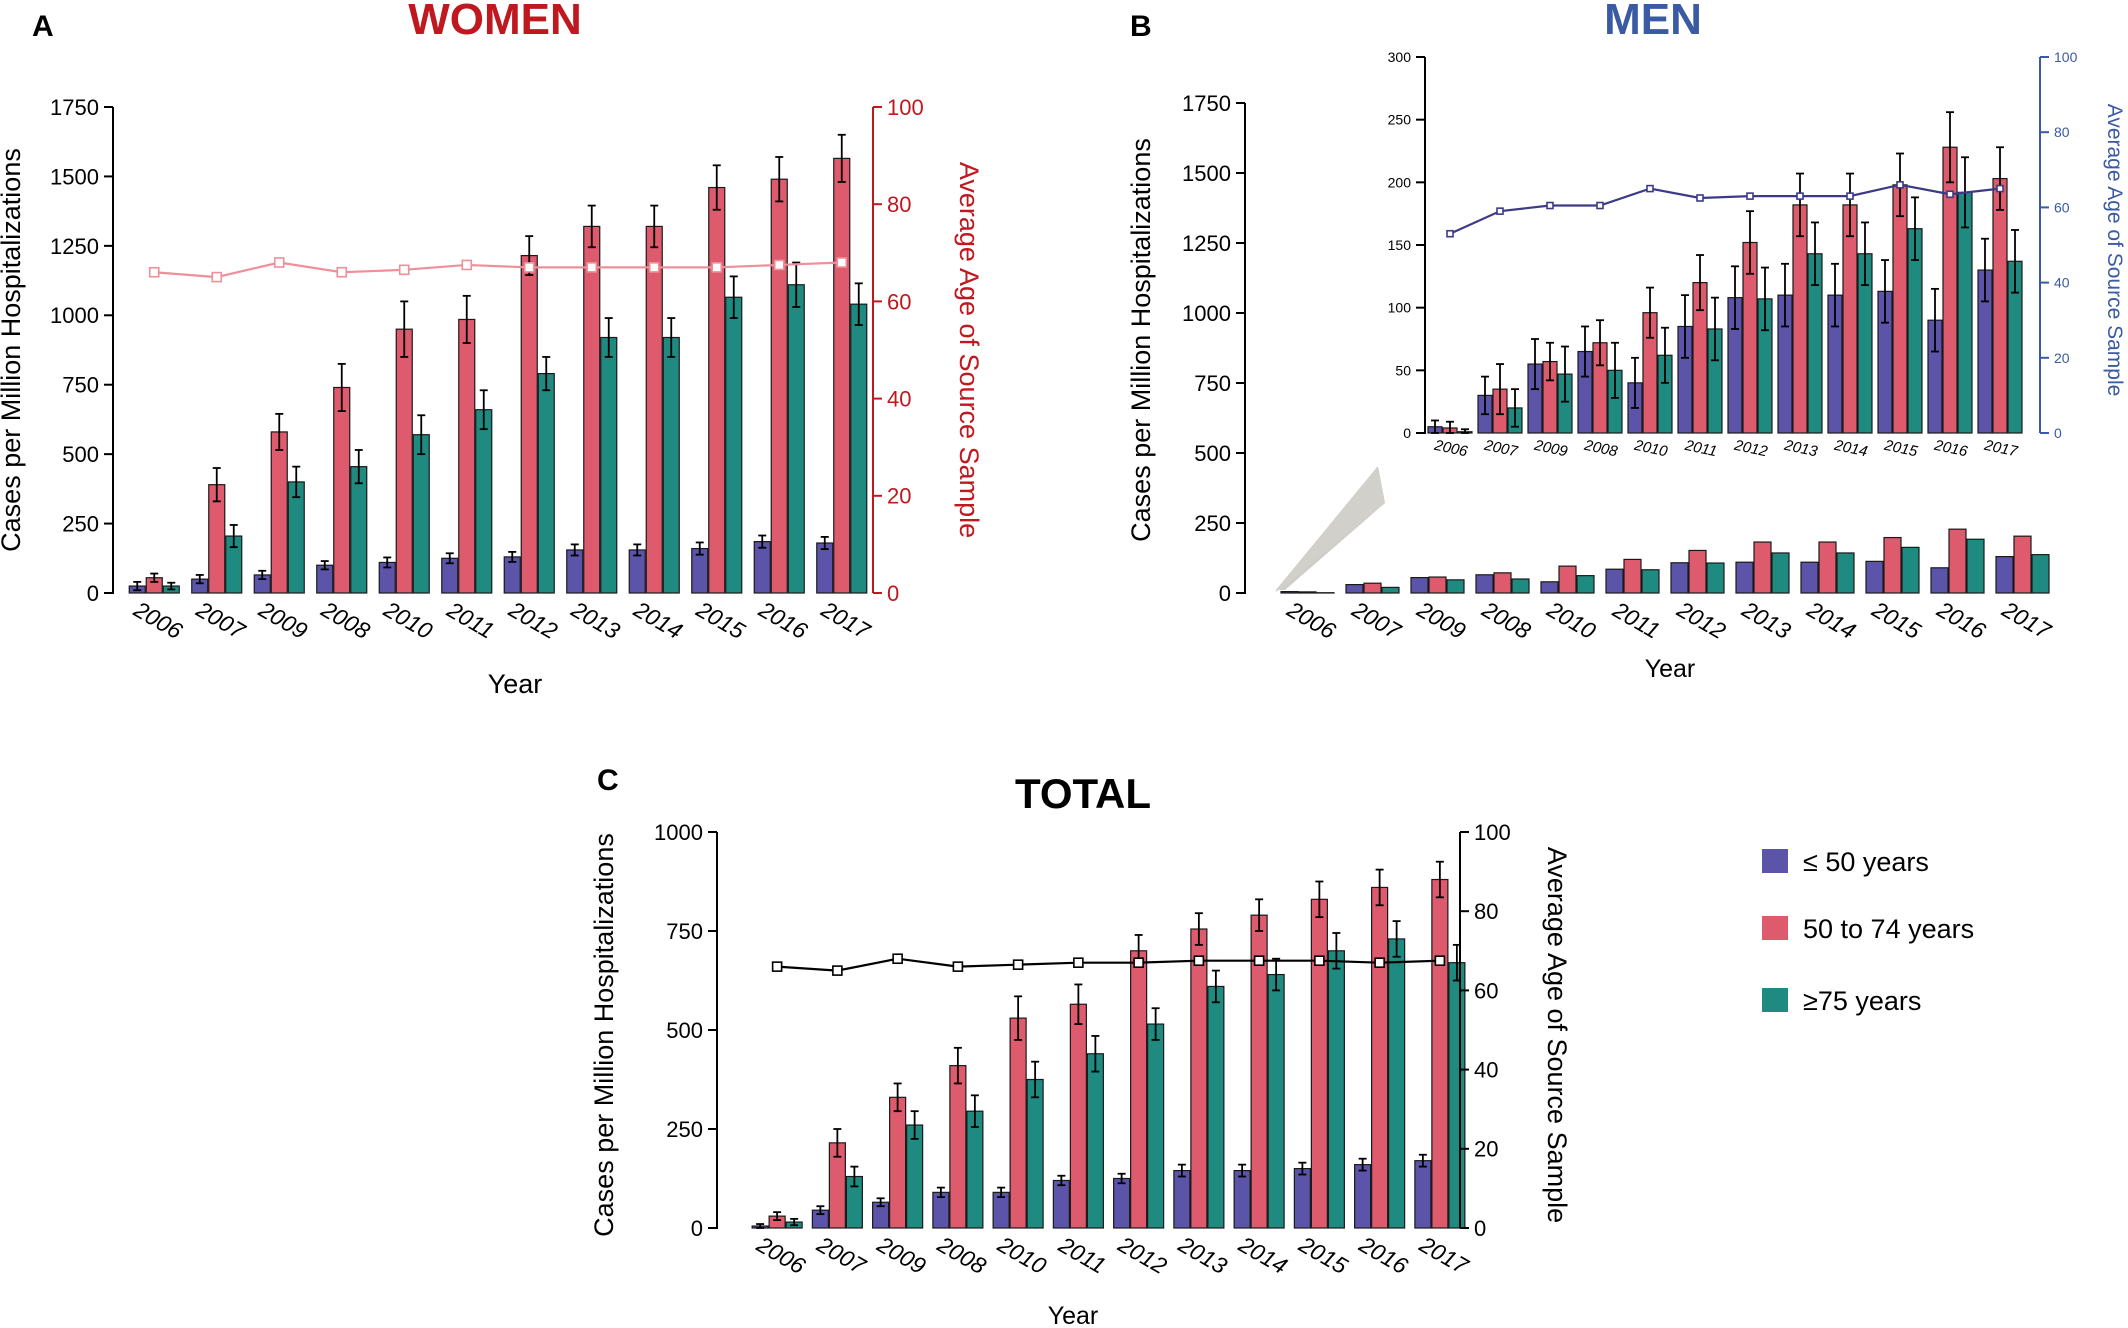 The image size is (2128, 1328). Describe the element at coordinates (1486, 990) in the screenshot. I see `total-y2-tick-label: 60` at that location.